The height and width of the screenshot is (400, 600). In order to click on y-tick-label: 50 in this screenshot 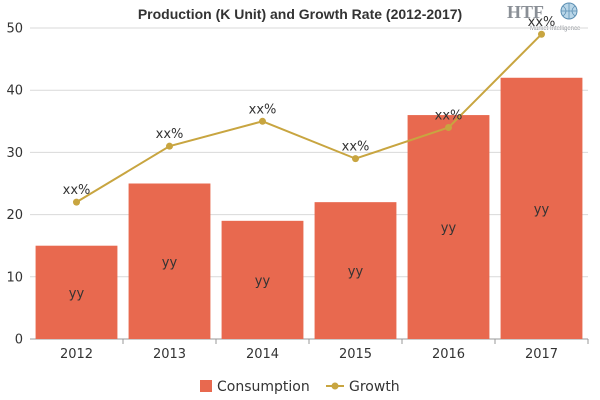, I will do `click(14, 29)`.